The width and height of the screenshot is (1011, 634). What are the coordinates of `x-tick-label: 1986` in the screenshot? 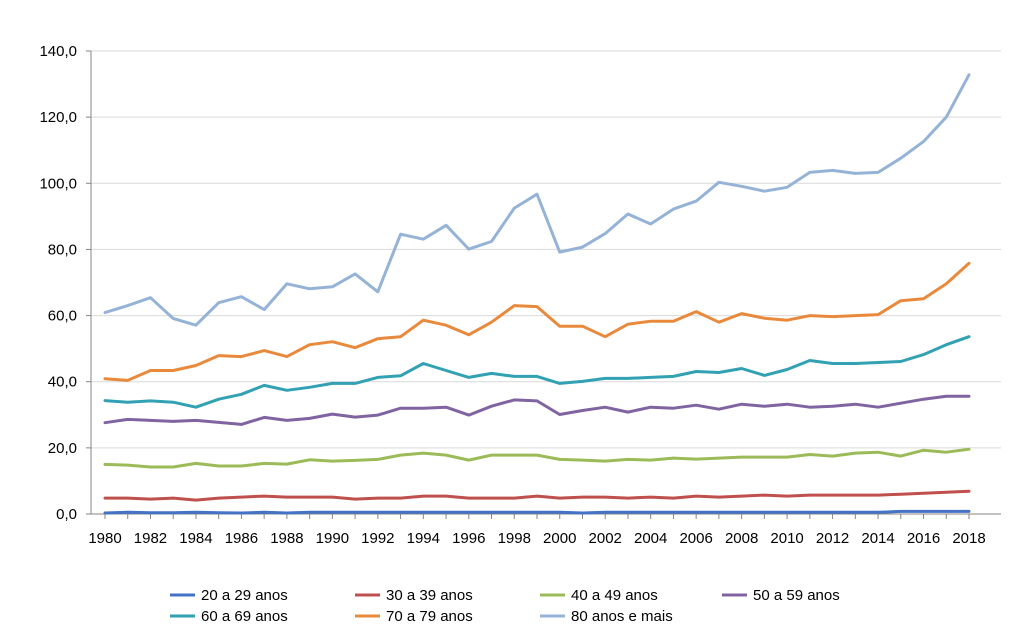 It's located at (241, 538).